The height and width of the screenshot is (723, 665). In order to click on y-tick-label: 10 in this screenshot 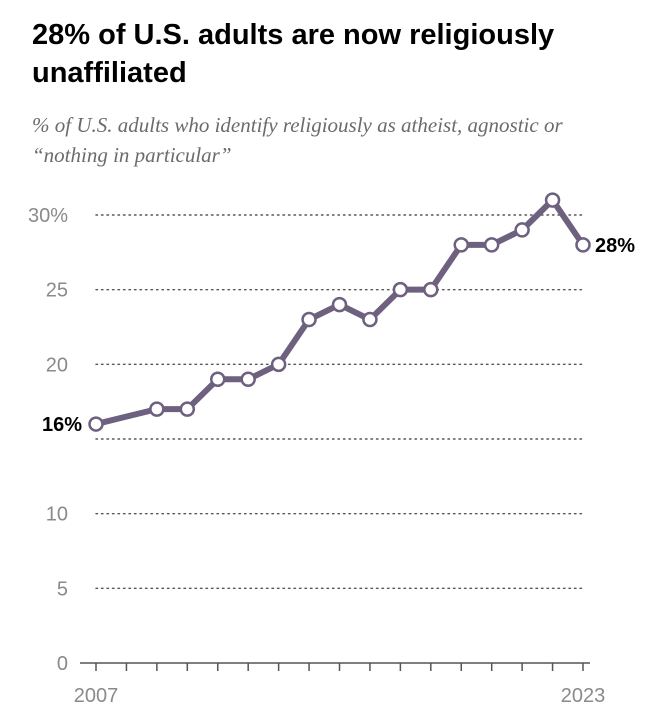, I will do `click(57, 515)`.